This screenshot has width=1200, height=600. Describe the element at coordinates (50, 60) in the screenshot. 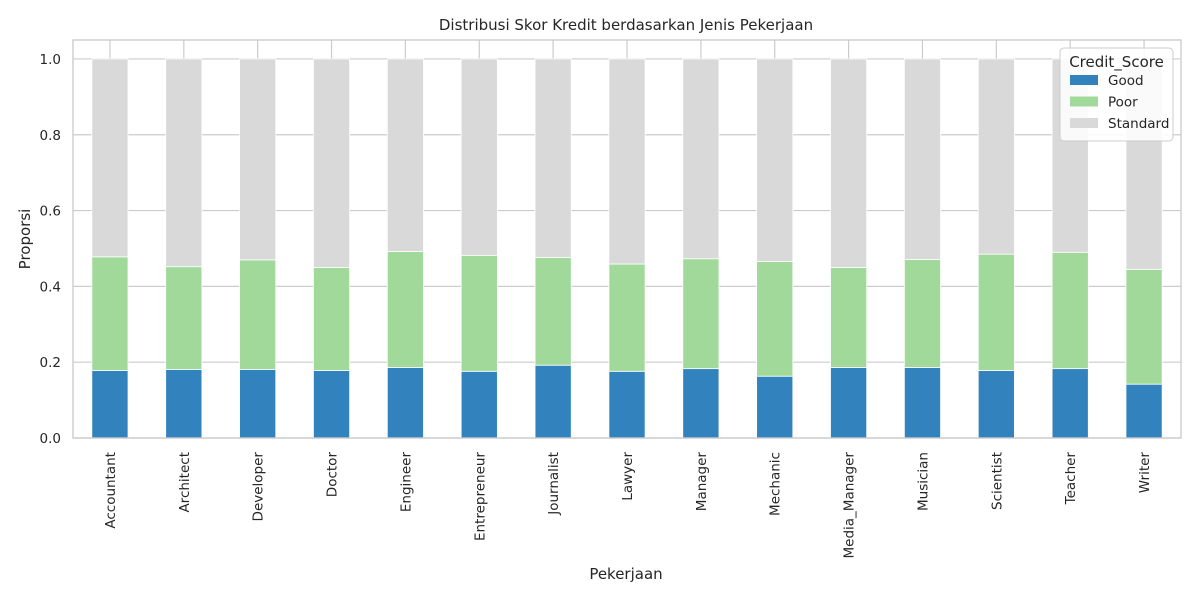

I see `y-tick-label: 1.0` at that location.